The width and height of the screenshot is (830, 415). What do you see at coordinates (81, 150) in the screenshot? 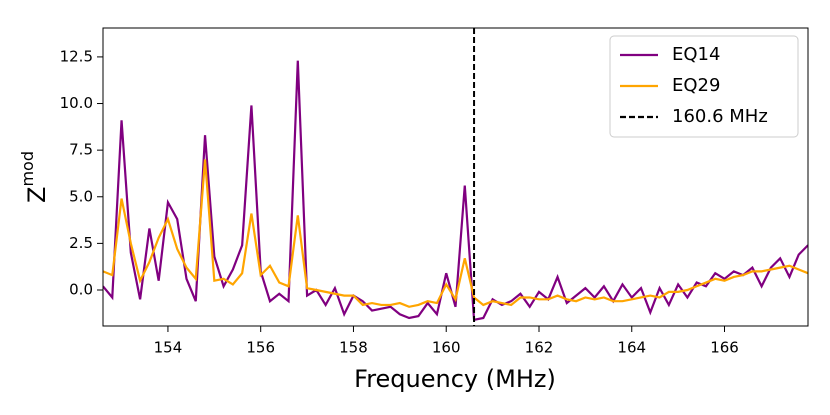
I see `y-tick-label: 7.5` at bounding box center [81, 150].